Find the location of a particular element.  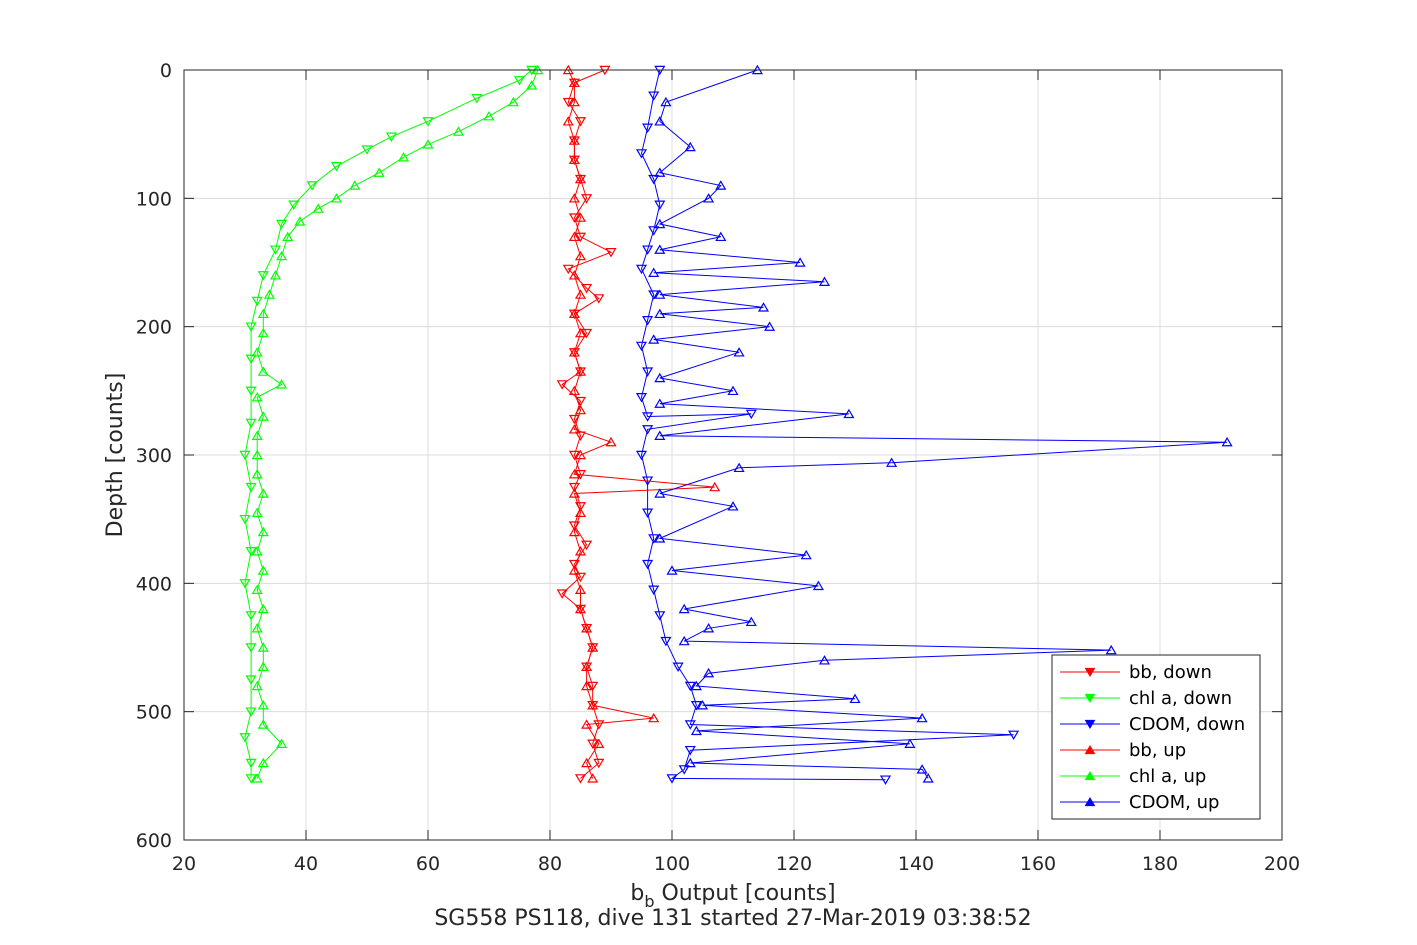

legend-label-bb-down: bb, down is located at coordinates (1170, 672).